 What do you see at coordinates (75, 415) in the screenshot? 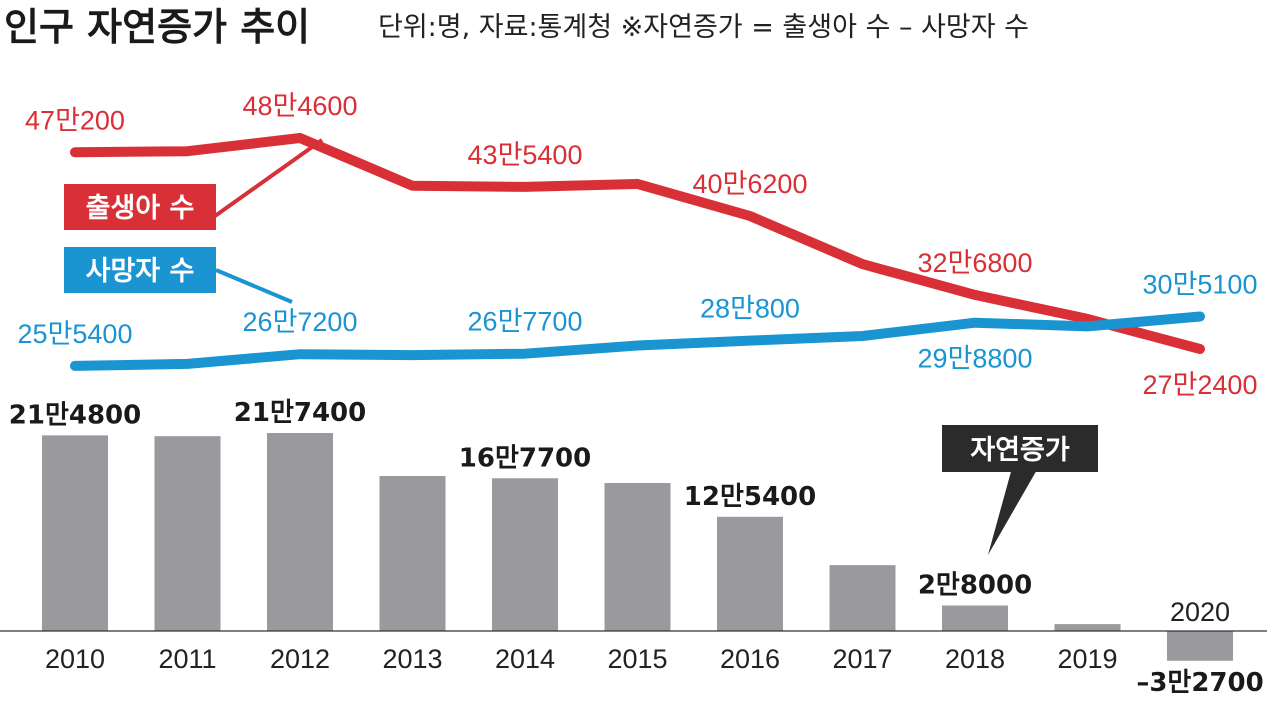
I see `bar-label-2010: 21만4800` at bounding box center [75, 415].